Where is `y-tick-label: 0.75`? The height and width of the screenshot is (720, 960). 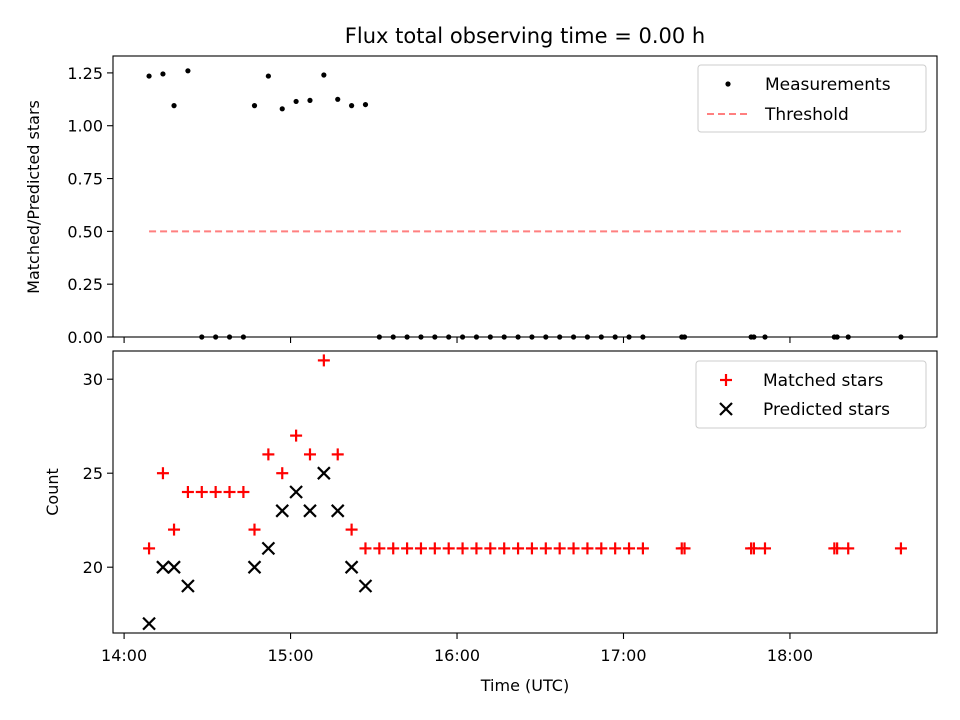 y-tick-label: 0.75 is located at coordinates (85, 179).